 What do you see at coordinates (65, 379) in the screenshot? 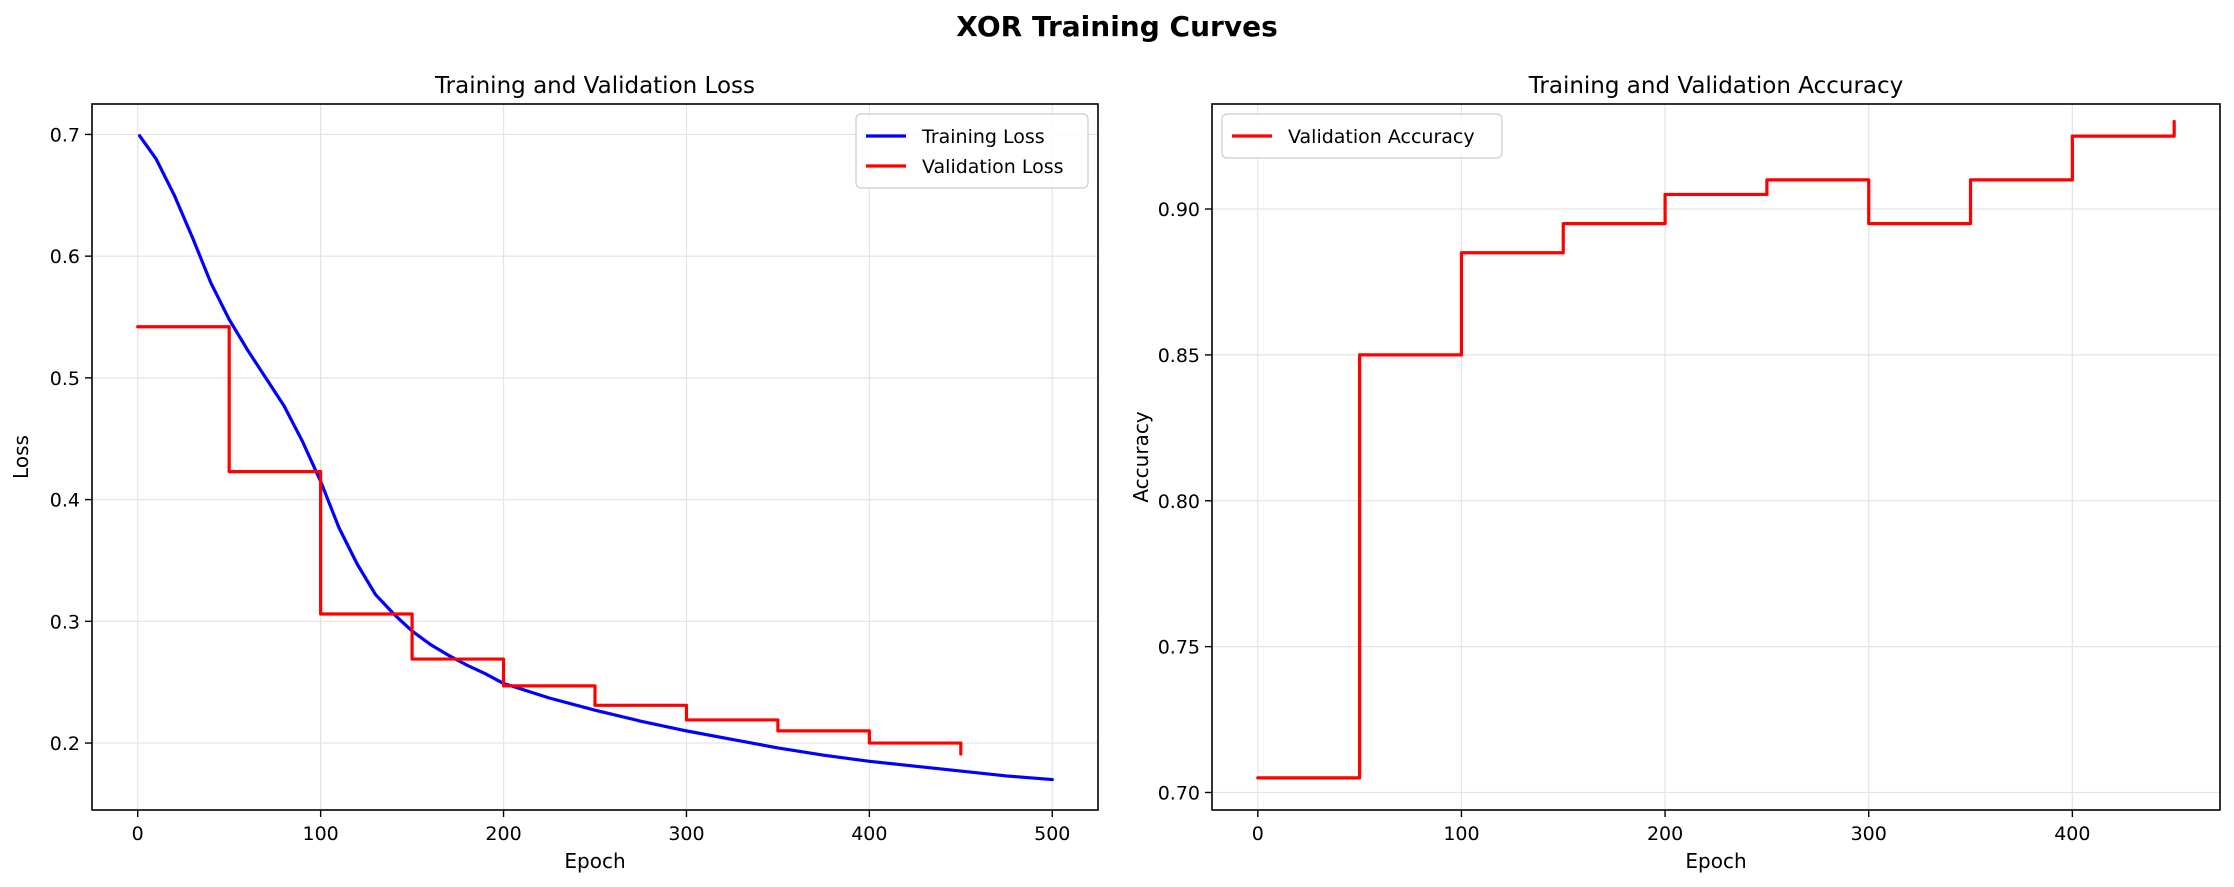
I see `y-tick-label: 0.5` at bounding box center [65, 379].